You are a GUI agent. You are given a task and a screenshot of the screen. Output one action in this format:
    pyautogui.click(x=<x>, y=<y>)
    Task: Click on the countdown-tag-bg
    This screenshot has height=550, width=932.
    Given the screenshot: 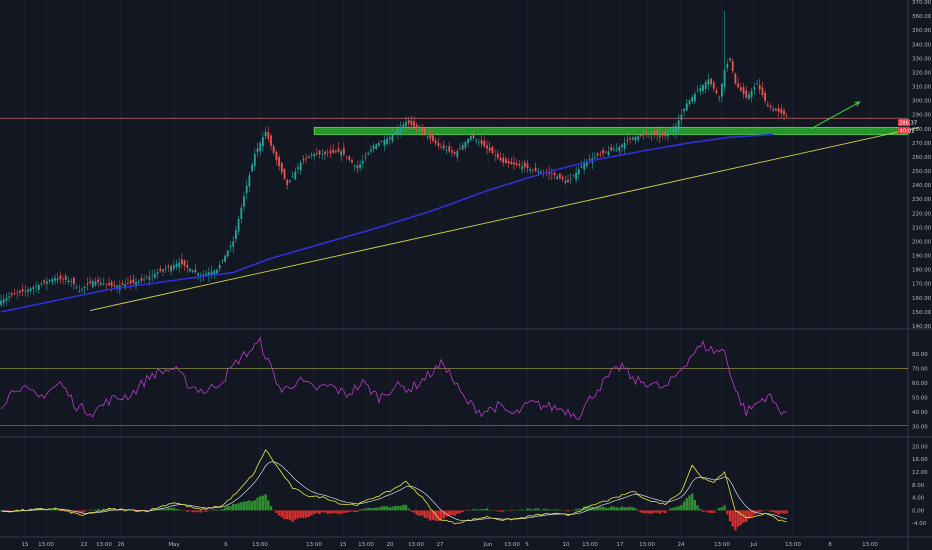 What is the action you would take?
    pyautogui.click(x=904, y=130)
    